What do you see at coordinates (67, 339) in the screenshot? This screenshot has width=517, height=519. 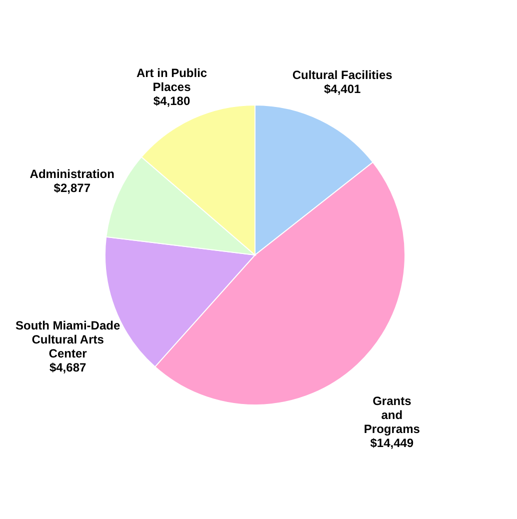 I see `slice-label: South Miami-Dade Cultural Arts Center` at bounding box center [67, 339].